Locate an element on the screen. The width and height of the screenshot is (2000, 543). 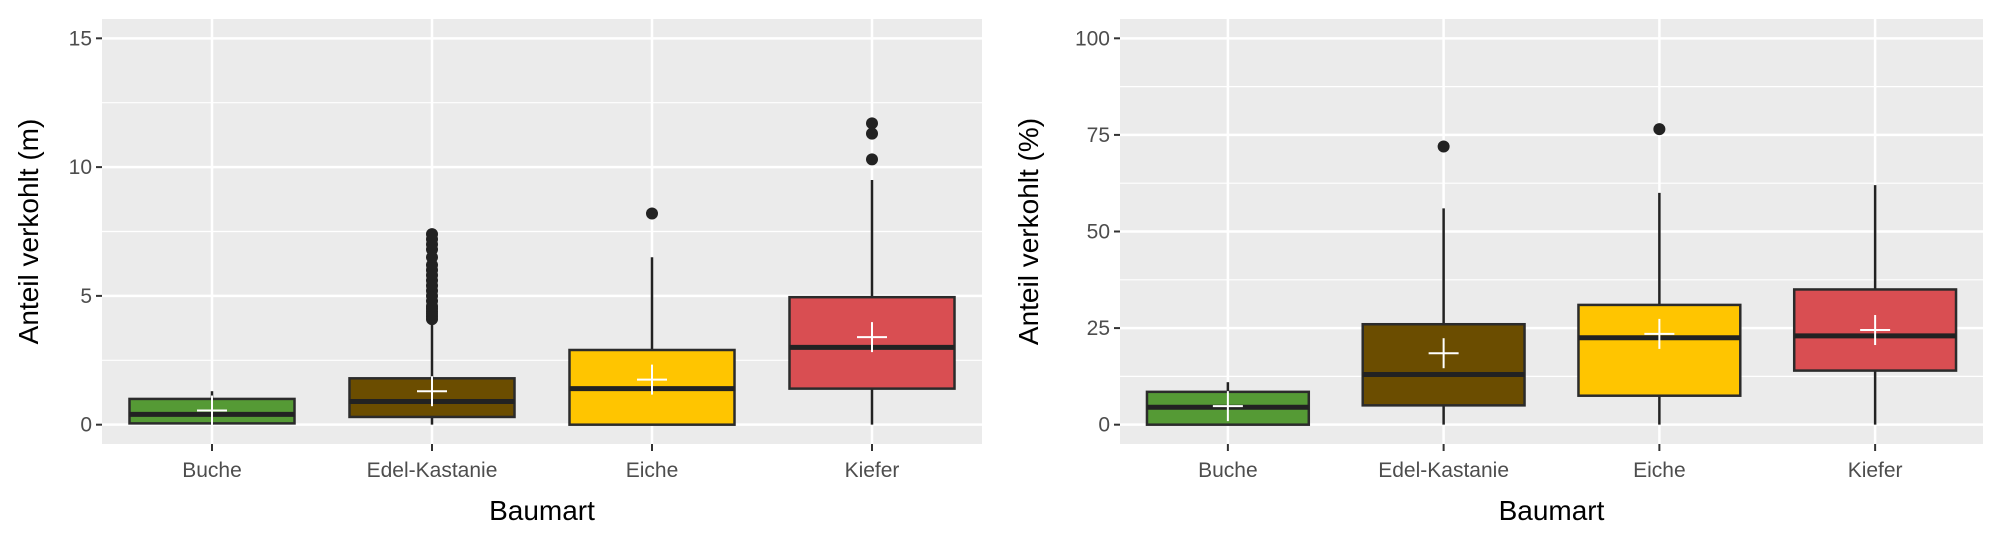
y-tick-label: 15 is located at coordinates (80, 38).